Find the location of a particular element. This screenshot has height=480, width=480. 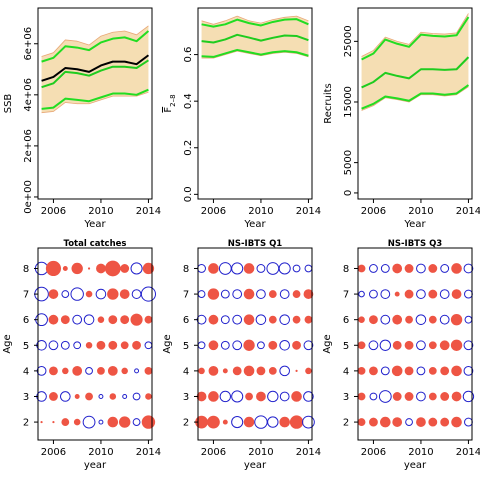

uncertainty-band is located at coordinates (415, 62).